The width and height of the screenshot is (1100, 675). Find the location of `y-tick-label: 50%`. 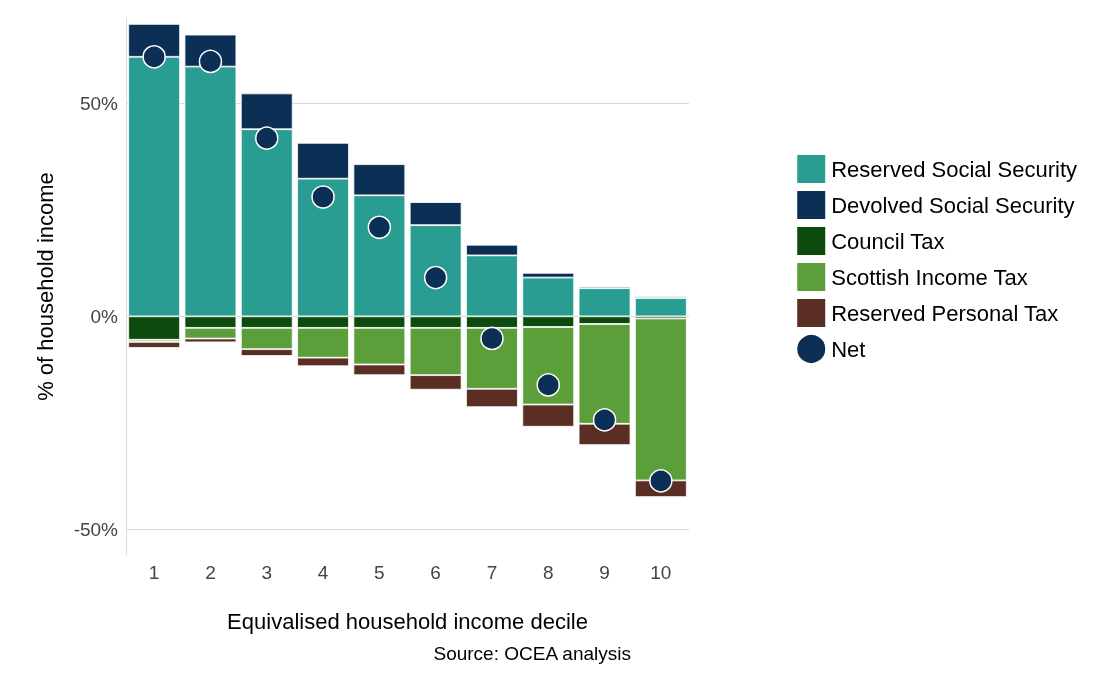

y-tick-label: 50% is located at coordinates (99, 103).